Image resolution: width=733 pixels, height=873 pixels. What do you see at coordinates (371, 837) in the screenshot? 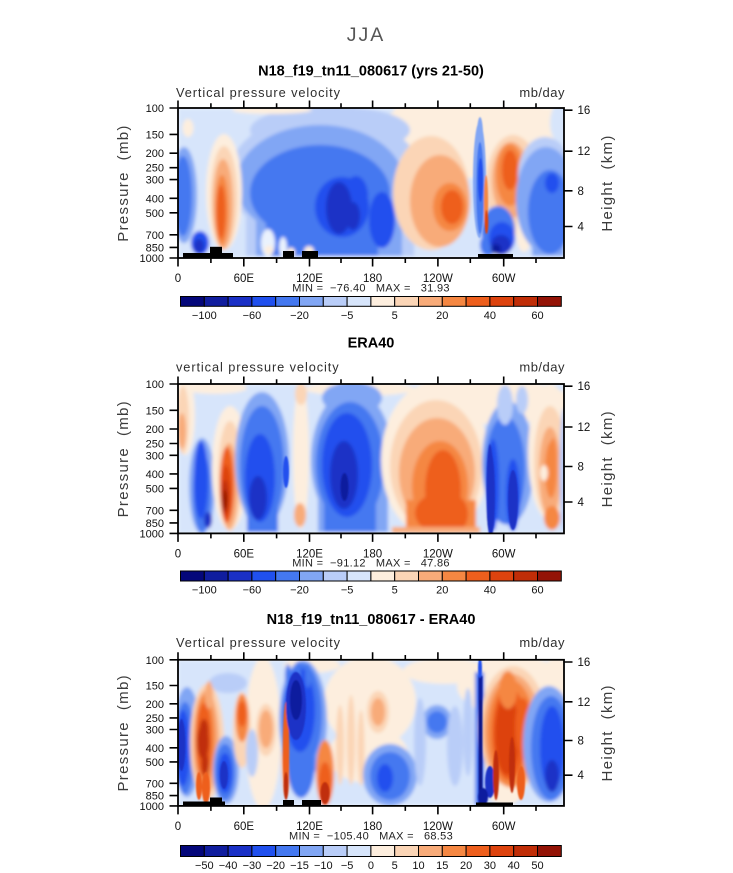
I see `svg-text: MIN = −105.40 MAX = 68.53` at bounding box center [371, 837].